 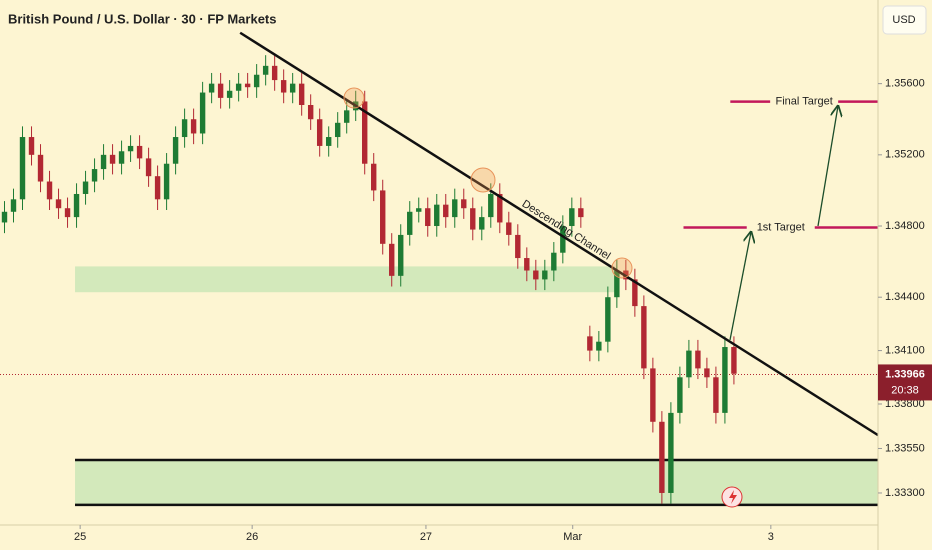 I want to click on y-tick-label: 1.34100, so click(x=905, y=350).